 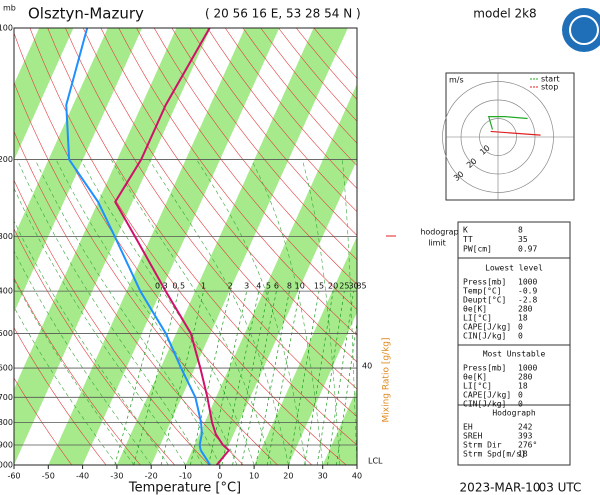 What do you see at coordinates (456, 80) in the screenshot?
I see `hodo-unit: m/s` at bounding box center [456, 80].